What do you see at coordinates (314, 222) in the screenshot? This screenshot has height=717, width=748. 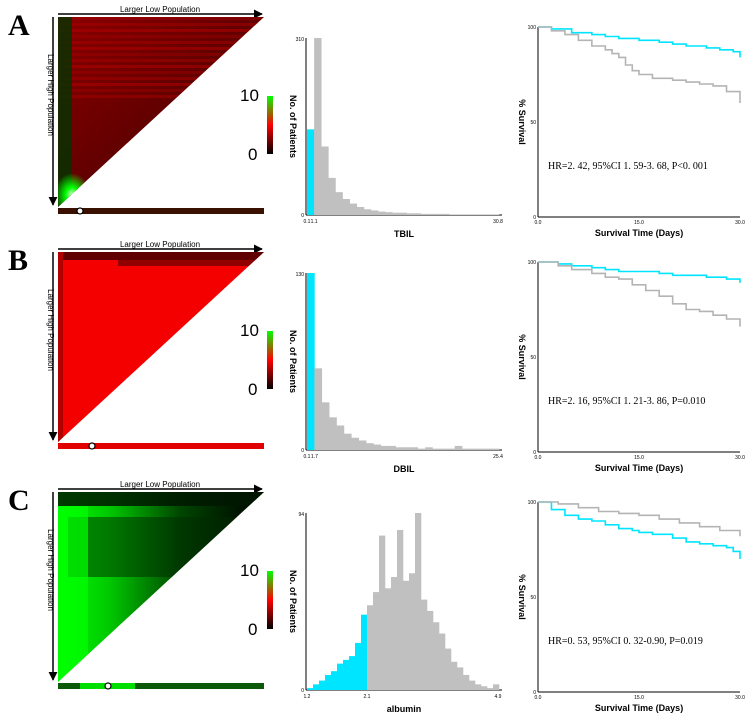 I see `hist-tick-label: 1.1` at bounding box center [314, 222].